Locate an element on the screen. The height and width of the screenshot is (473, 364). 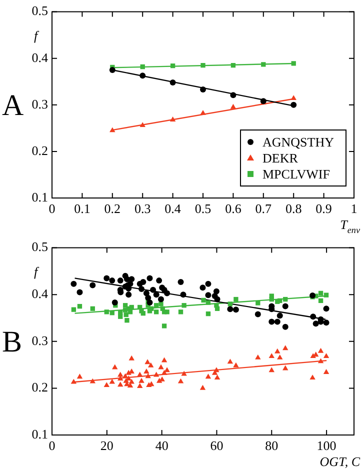
legend-label: AGNQSTHY is located at coordinates (298, 142).